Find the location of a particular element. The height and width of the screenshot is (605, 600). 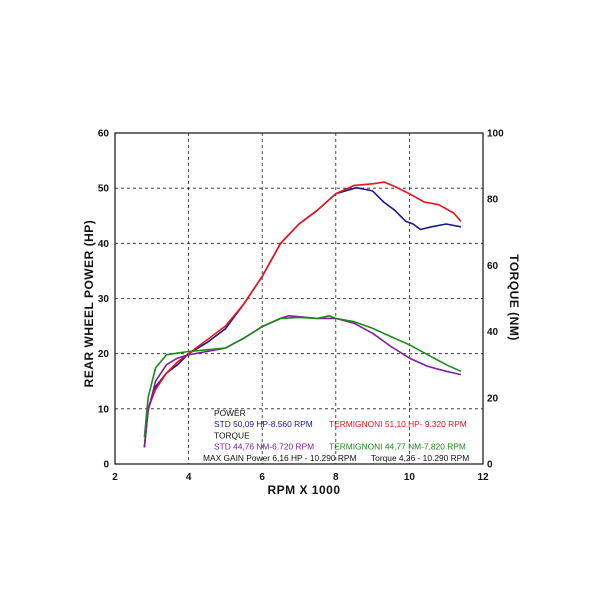

legend-entry: STD 50,09 HP-8.560 RPM is located at coordinates (263, 424).